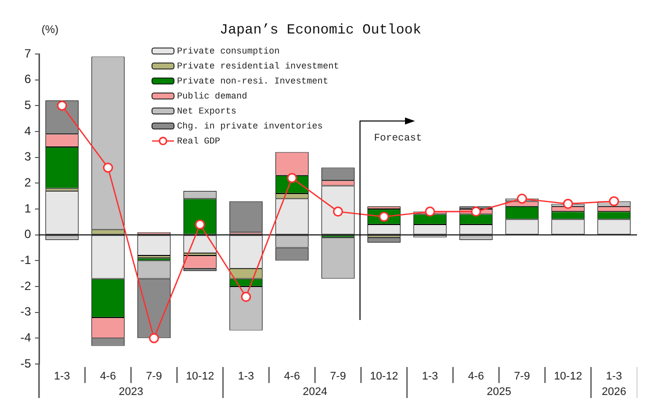 The height and width of the screenshot is (400, 662). I want to click on y-tick-label: 5, so click(28, 105).